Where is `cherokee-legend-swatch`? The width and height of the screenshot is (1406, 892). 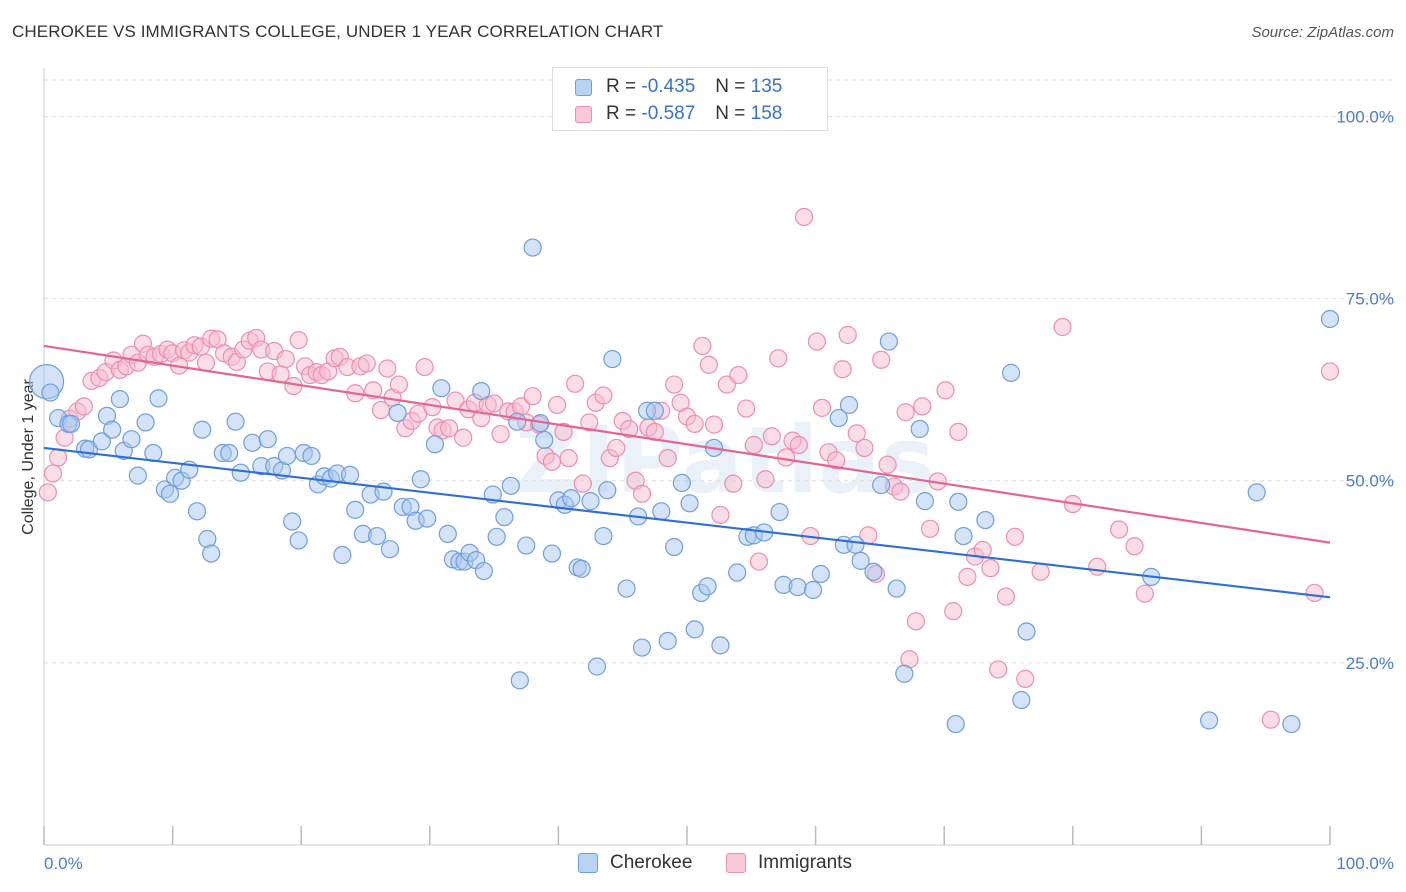
cherokee-legend-swatch is located at coordinates (588, 863).